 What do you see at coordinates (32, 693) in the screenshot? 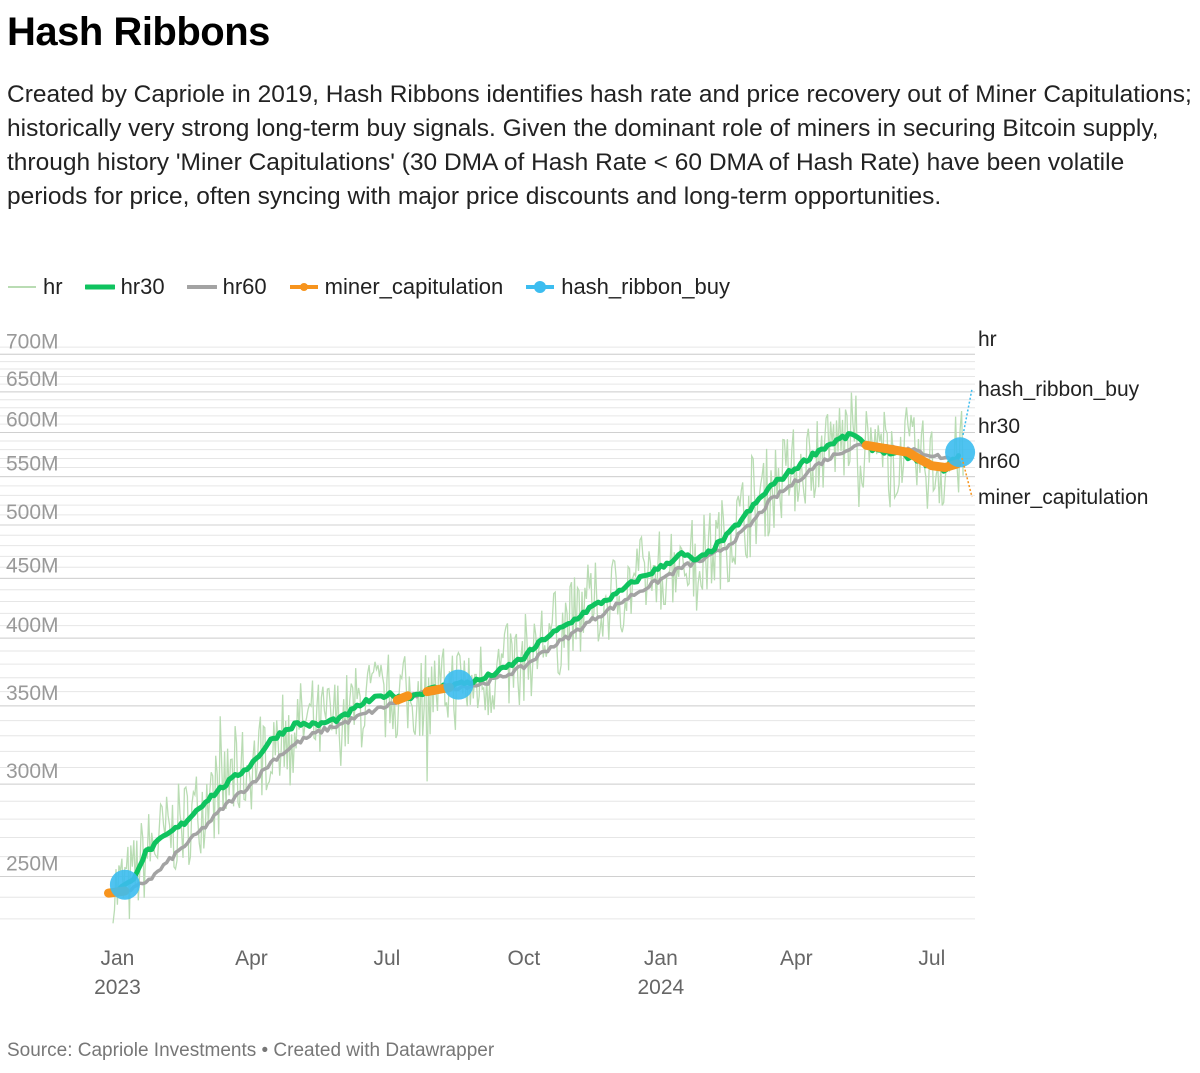
I see `y-tick-label: 350M` at bounding box center [32, 693].